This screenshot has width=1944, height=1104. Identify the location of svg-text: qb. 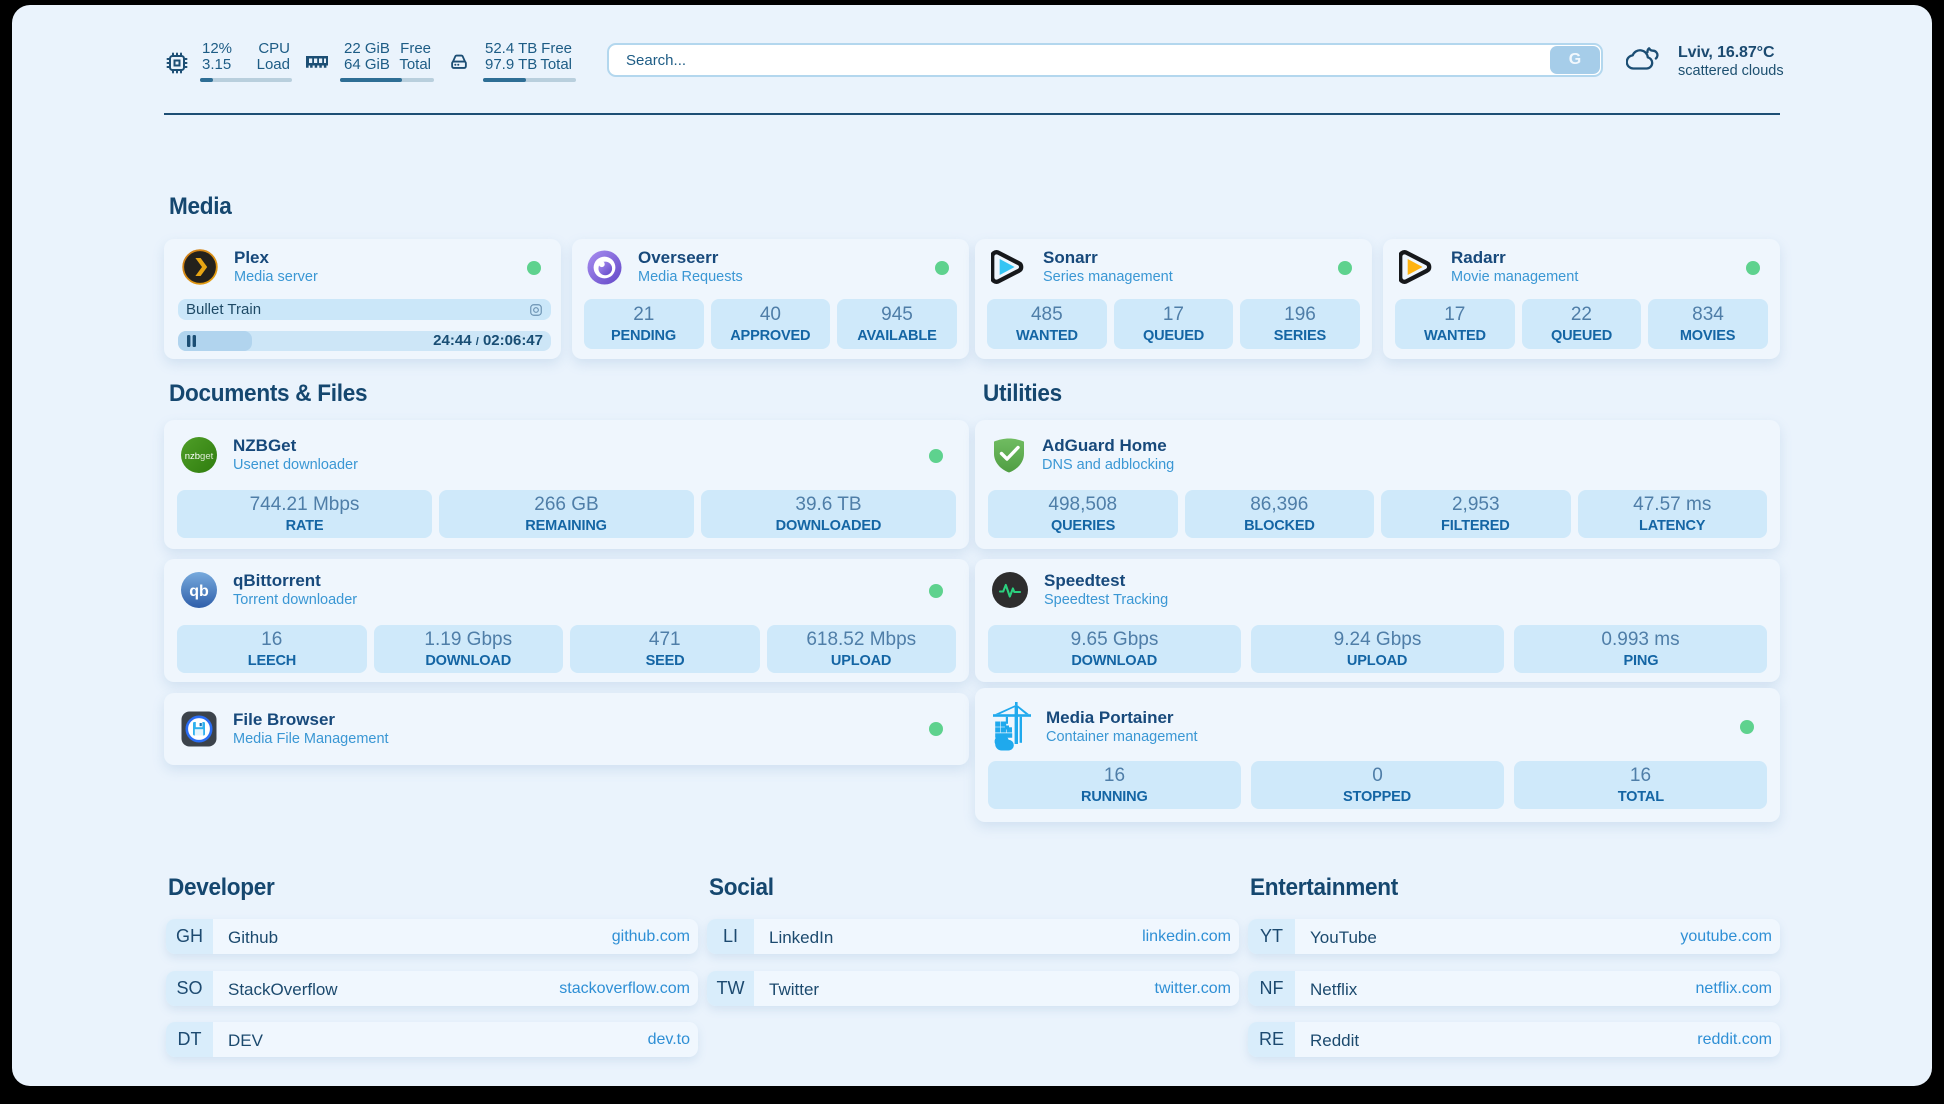
(199, 591).